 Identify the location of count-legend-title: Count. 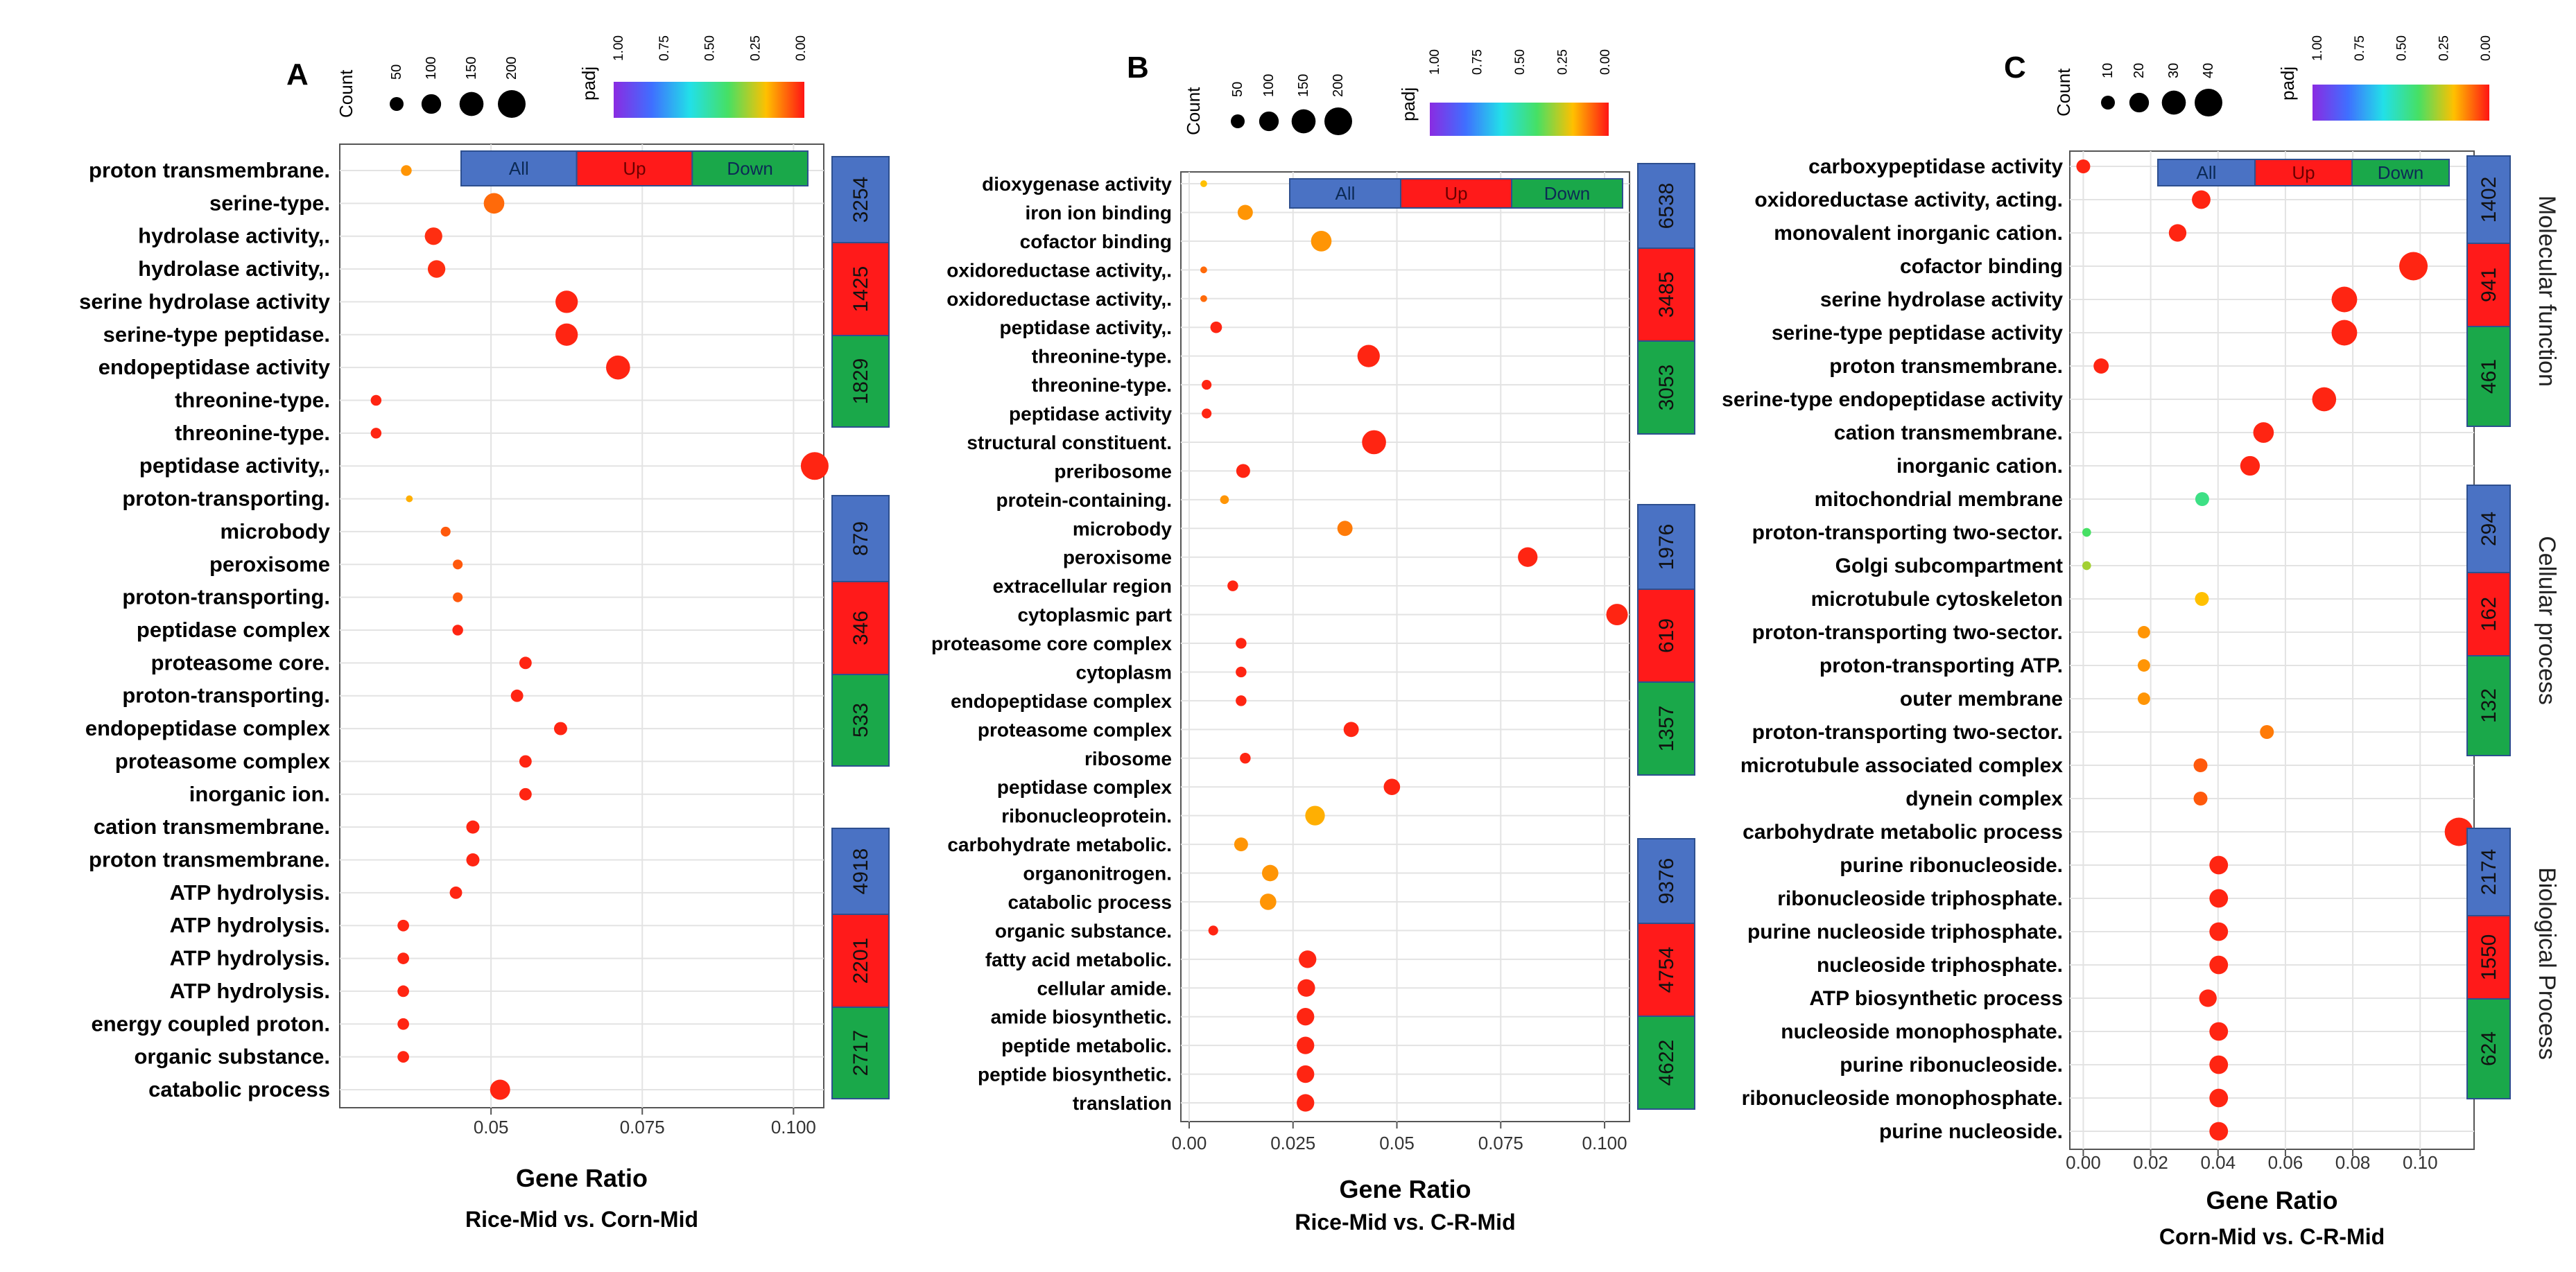
(346, 93).